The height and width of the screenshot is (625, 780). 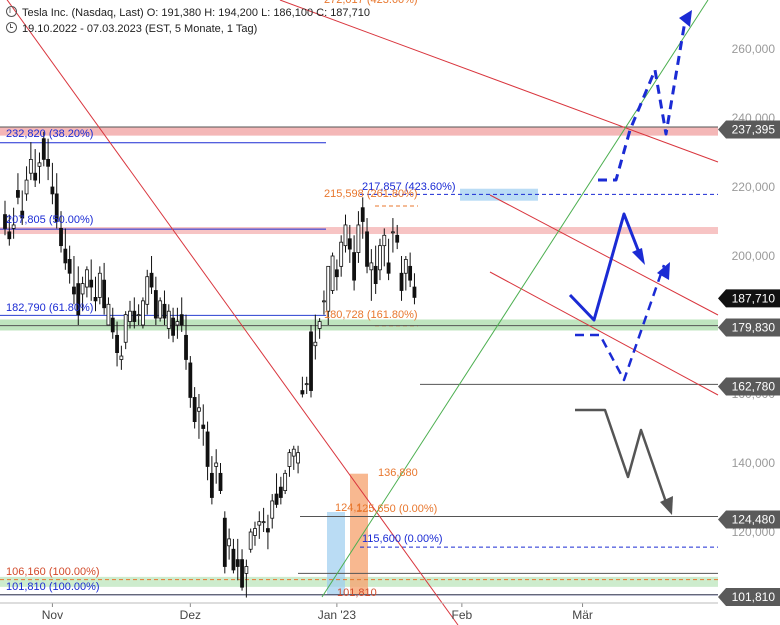 I want to click on price-tag-label: 101,810, so click(x=754, y=597).